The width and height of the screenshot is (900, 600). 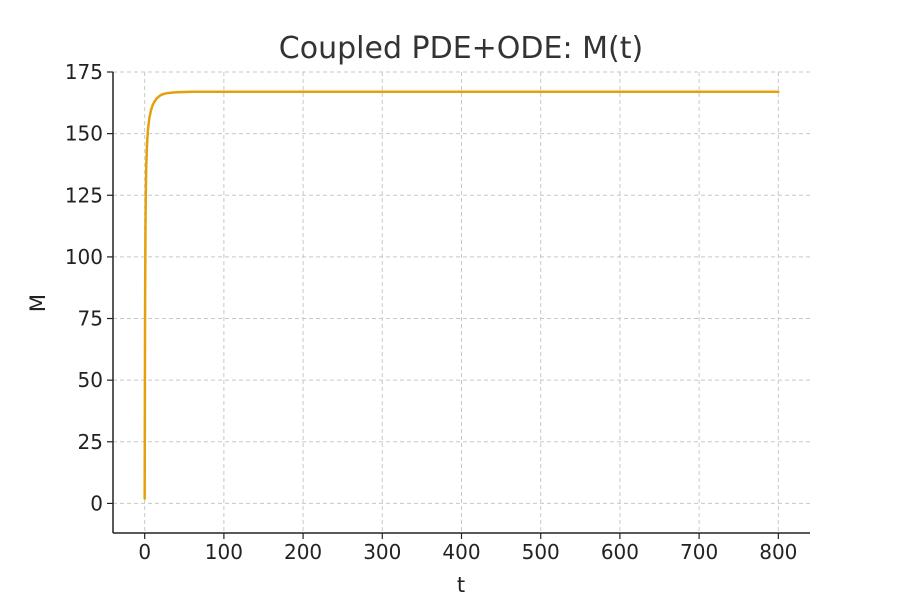 I want to click on y-tick-label: 175, so click(x=84, y=72).